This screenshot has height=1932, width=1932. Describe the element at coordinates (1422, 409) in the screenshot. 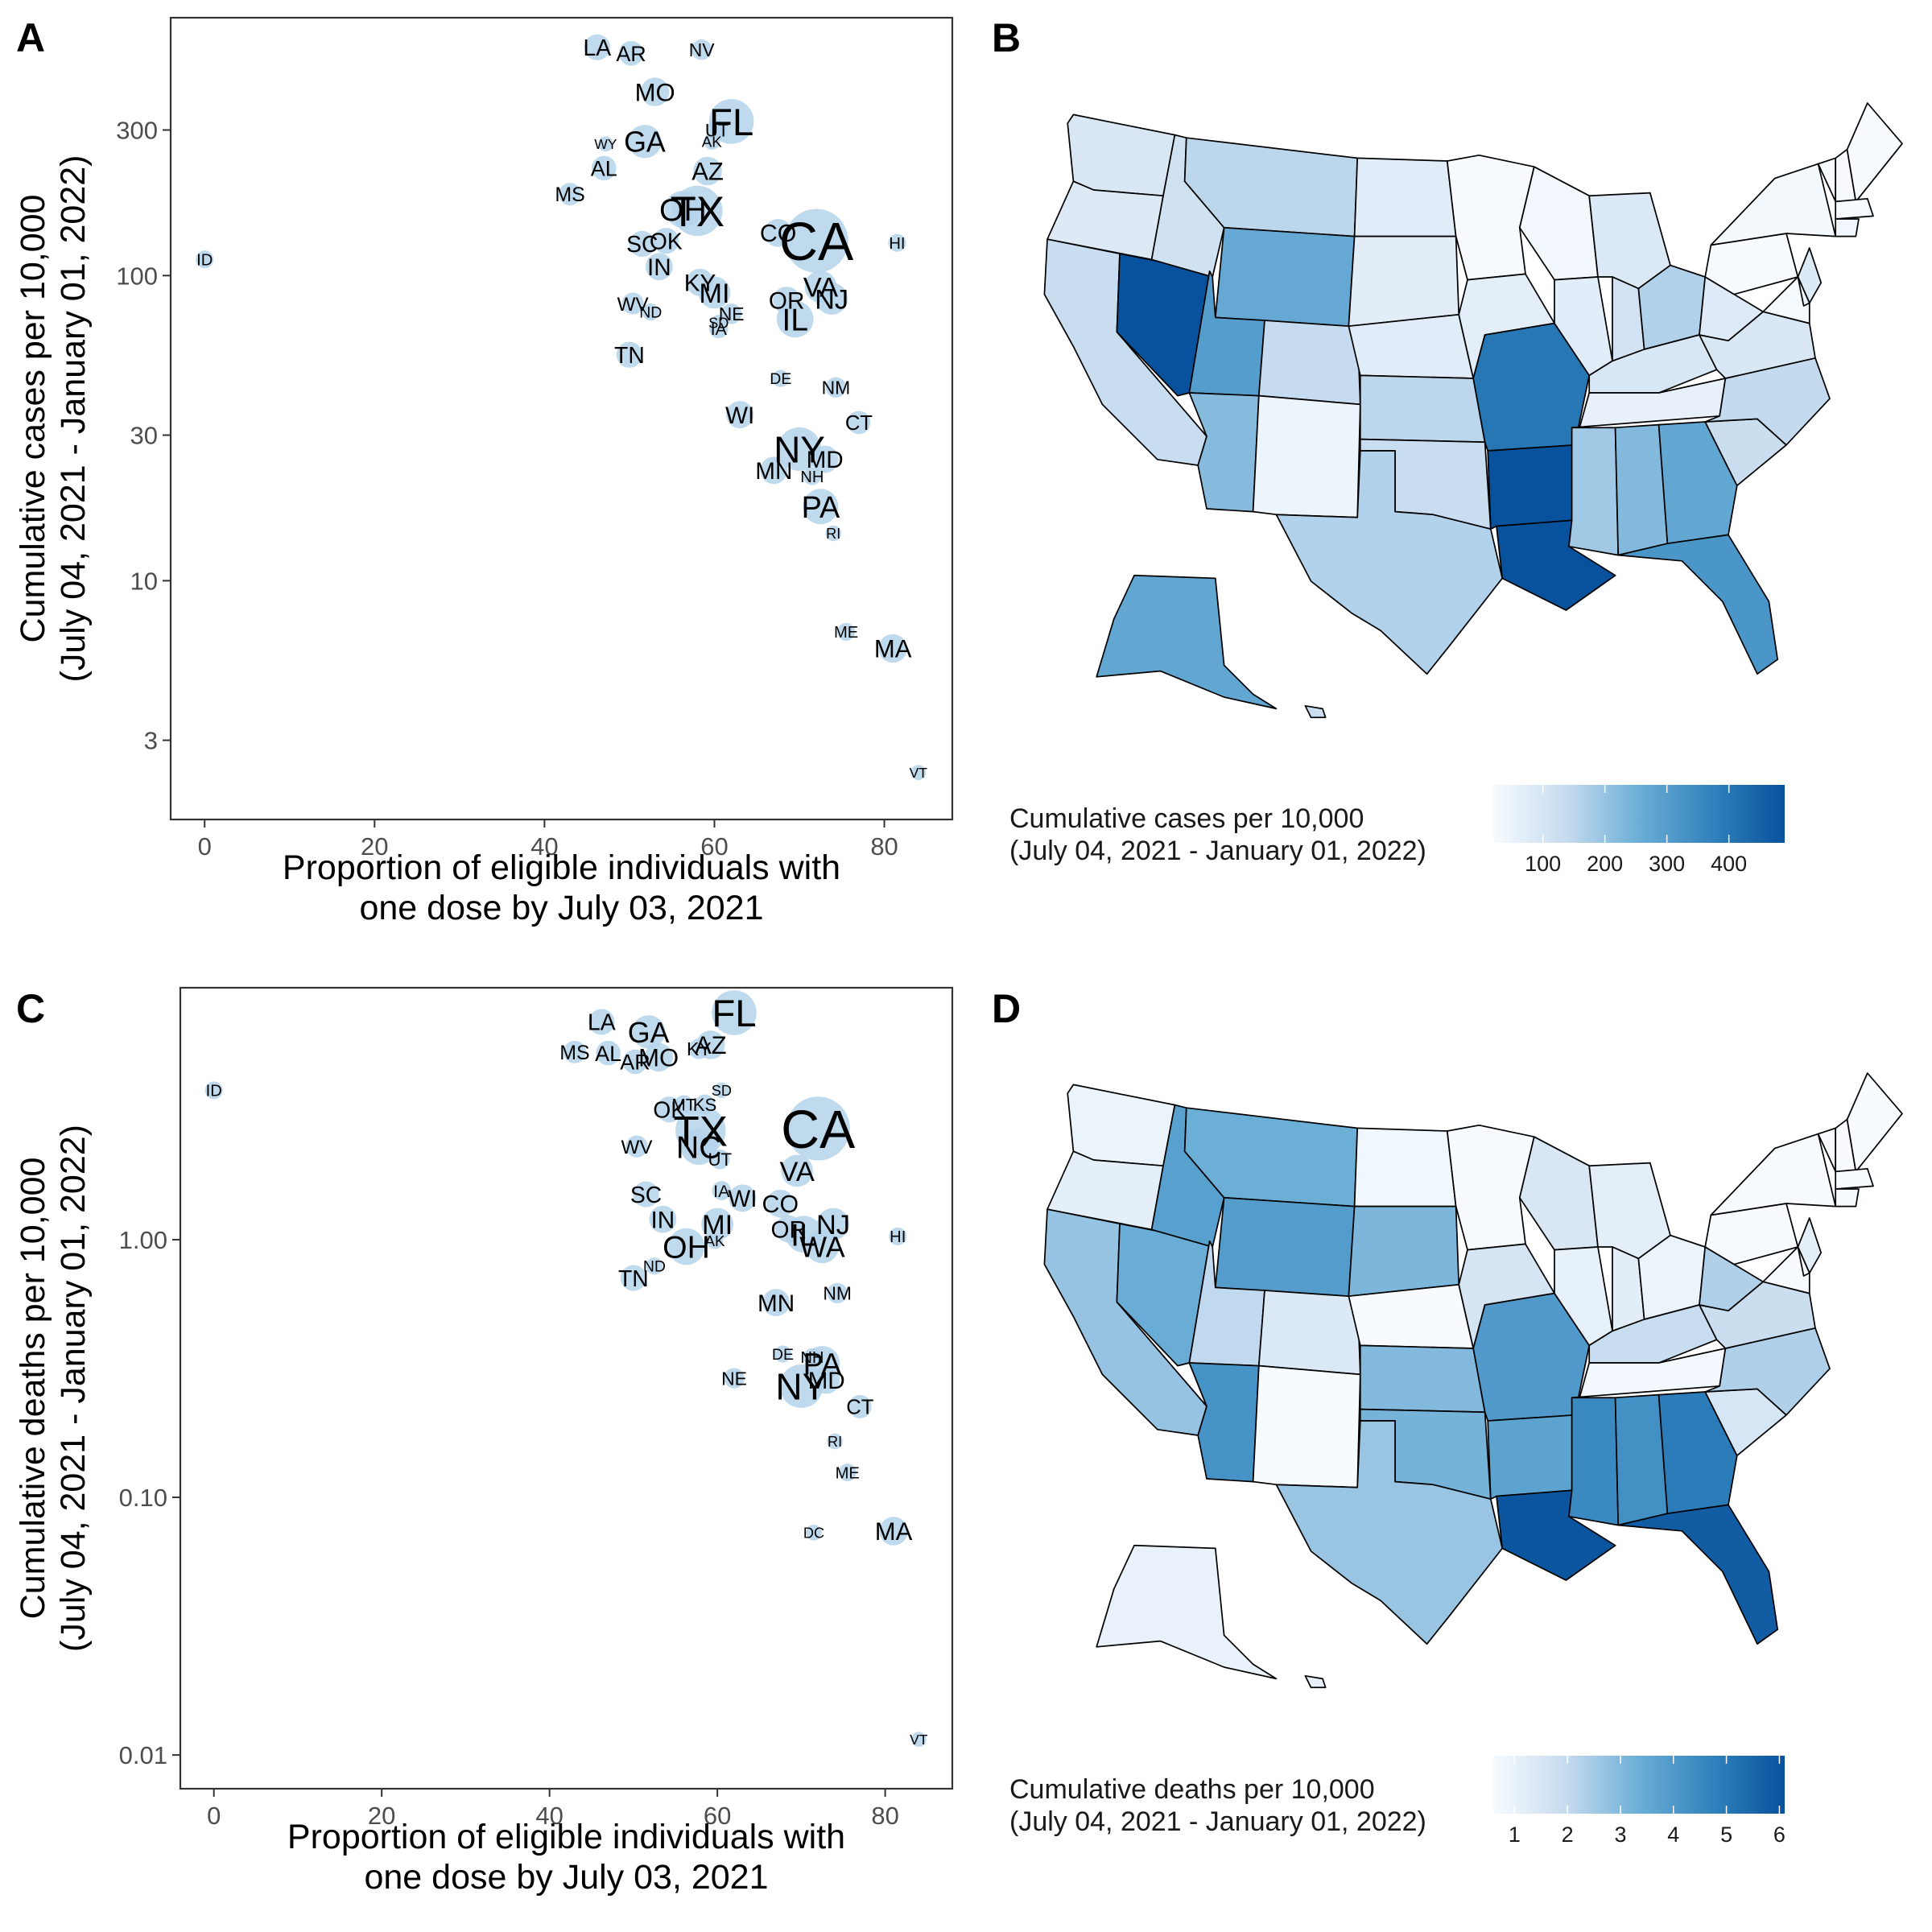

I see `state-ks` at that location.